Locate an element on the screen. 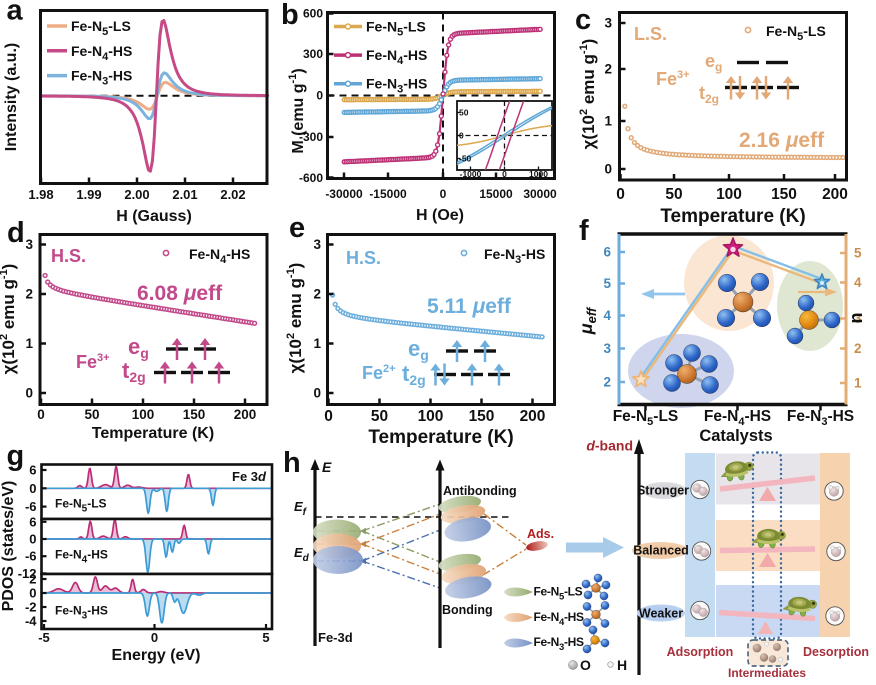 This screenshot has width=876, height=685. svg-text: 15000 is located at coordinates (496, 194).